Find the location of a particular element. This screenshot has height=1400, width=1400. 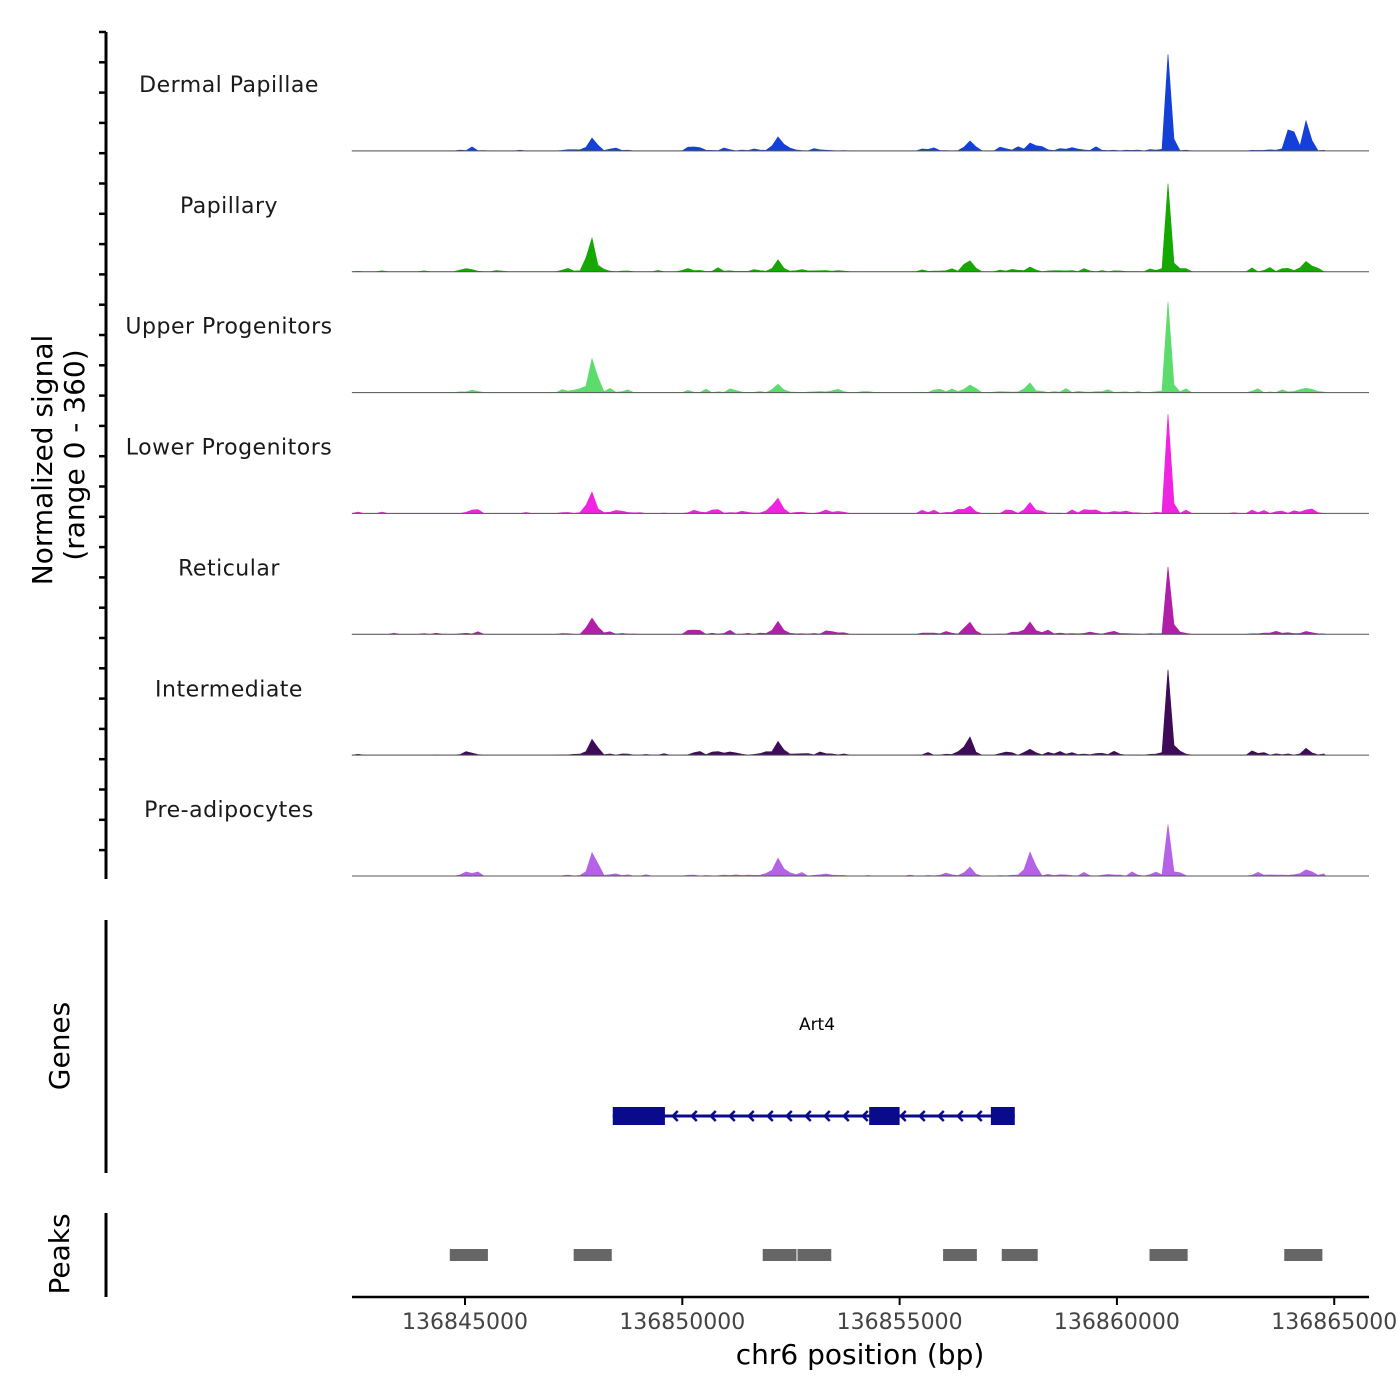

coverage-track: Lower Progenitors is located at coordinates (747, 464).